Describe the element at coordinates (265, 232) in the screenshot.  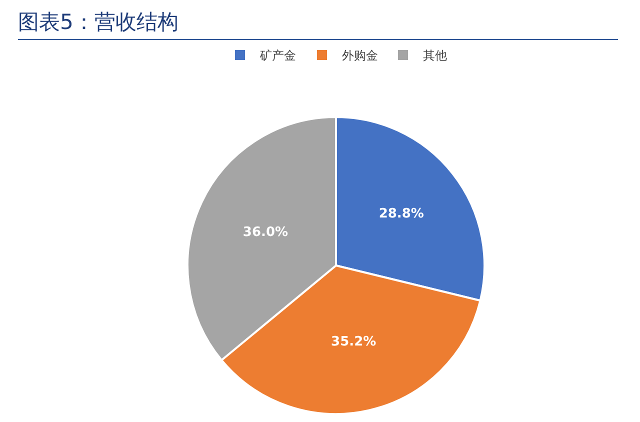
I see `data-label: 36.0%` at that location.